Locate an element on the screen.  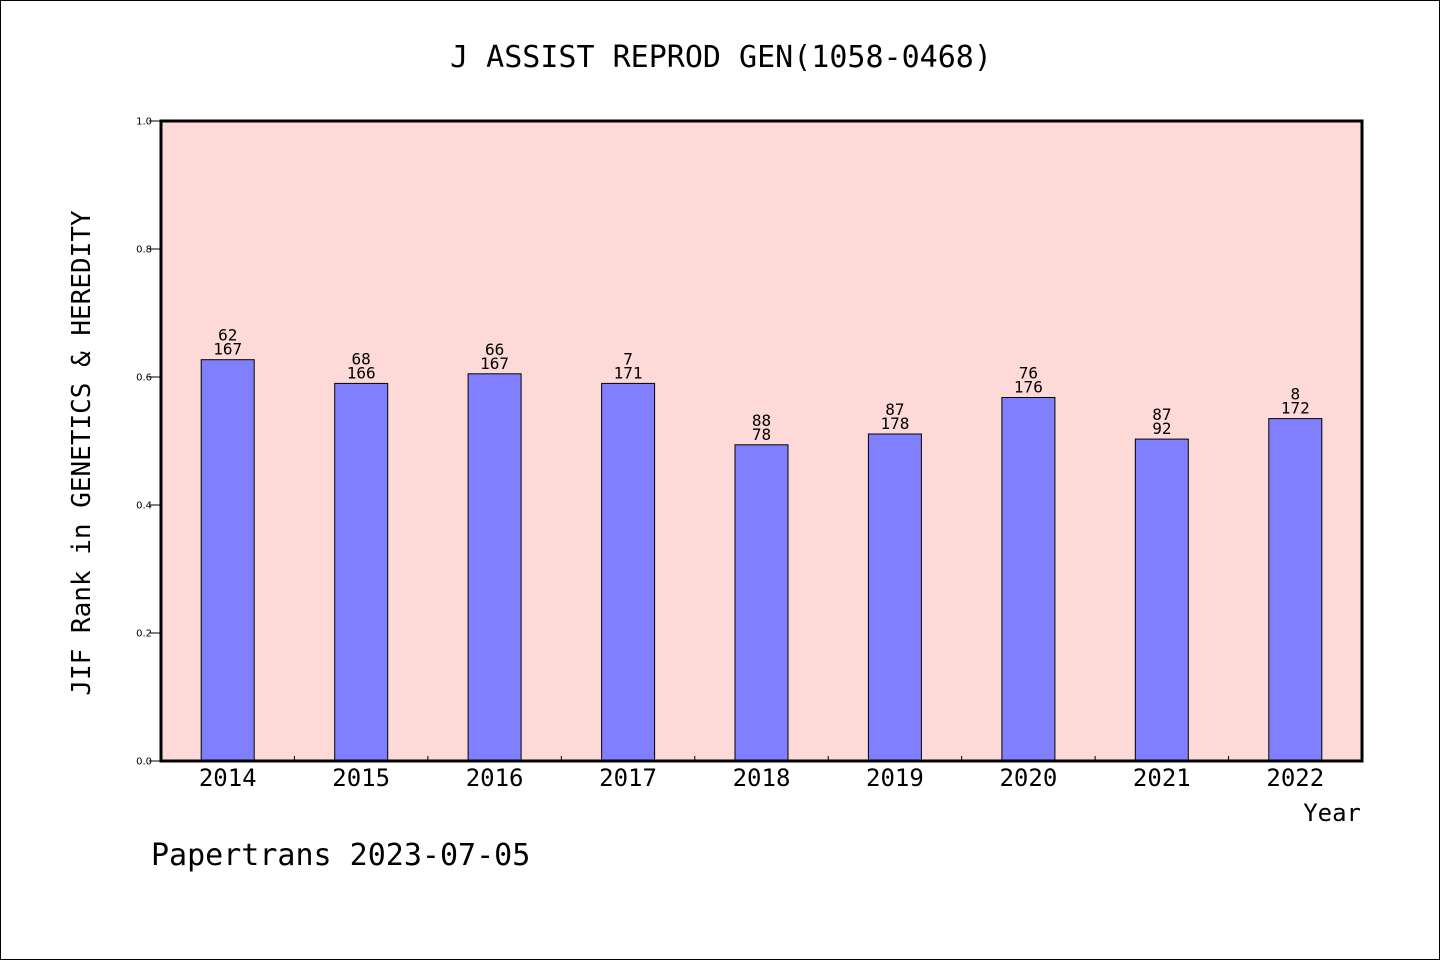
footer-credit: Papertrans 2023-07-05 is located at coordinates (340, 855).